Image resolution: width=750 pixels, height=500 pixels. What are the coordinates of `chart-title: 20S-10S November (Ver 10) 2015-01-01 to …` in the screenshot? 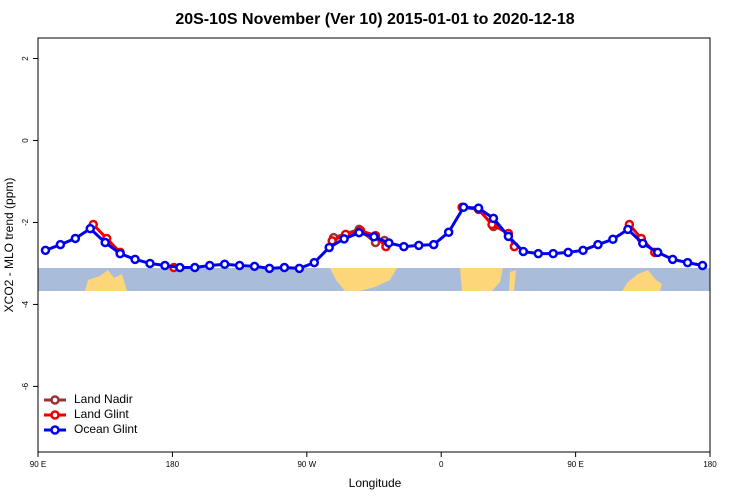 It's located at (374, 19).